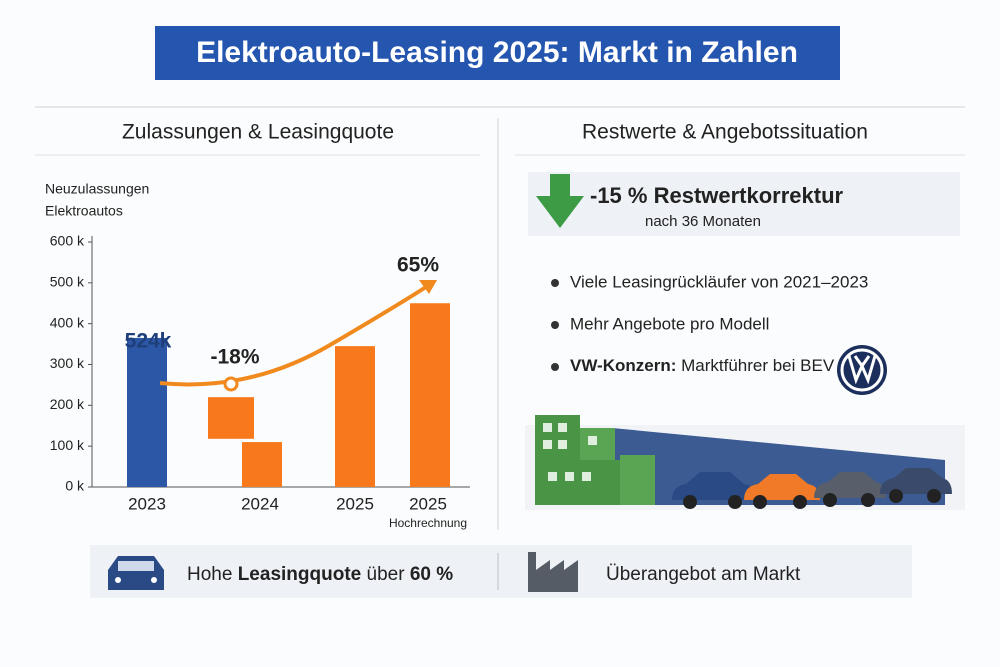 The width and height of the screenshot is (1000, 667). Describe the element at coordinates (745, 462) in the screenshot. I see `illustration` at that location.